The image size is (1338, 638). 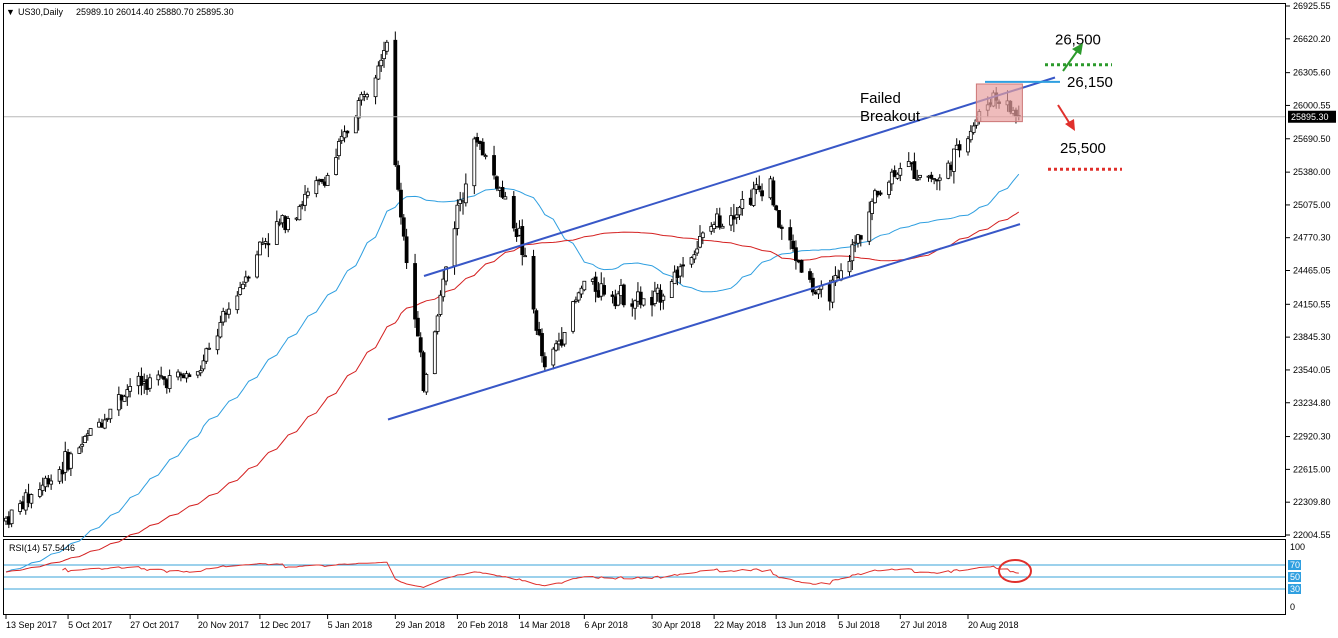 What do you see at coordinates (547, 574) in the screenshot?
I see `rsi-line` at bounding box center [547, 574].